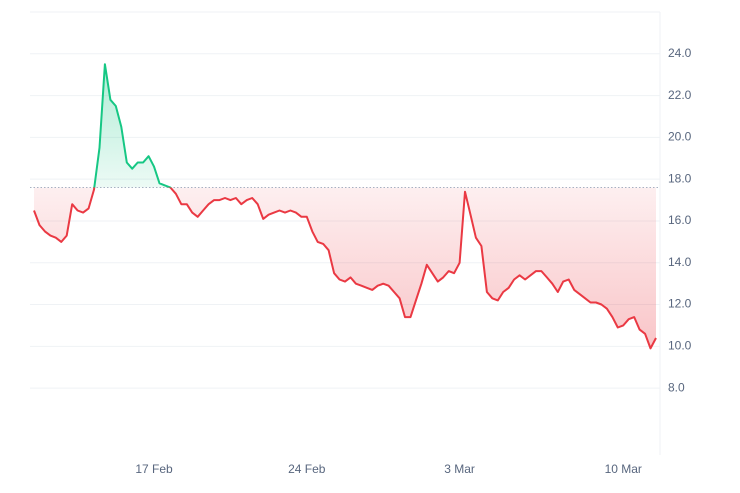 Image resolution: width=740 pixels, height=493 pixels. Describe the element at coordinates (680, 137) in the screenshot. I see `y-tick-label: 20.0` at that location.